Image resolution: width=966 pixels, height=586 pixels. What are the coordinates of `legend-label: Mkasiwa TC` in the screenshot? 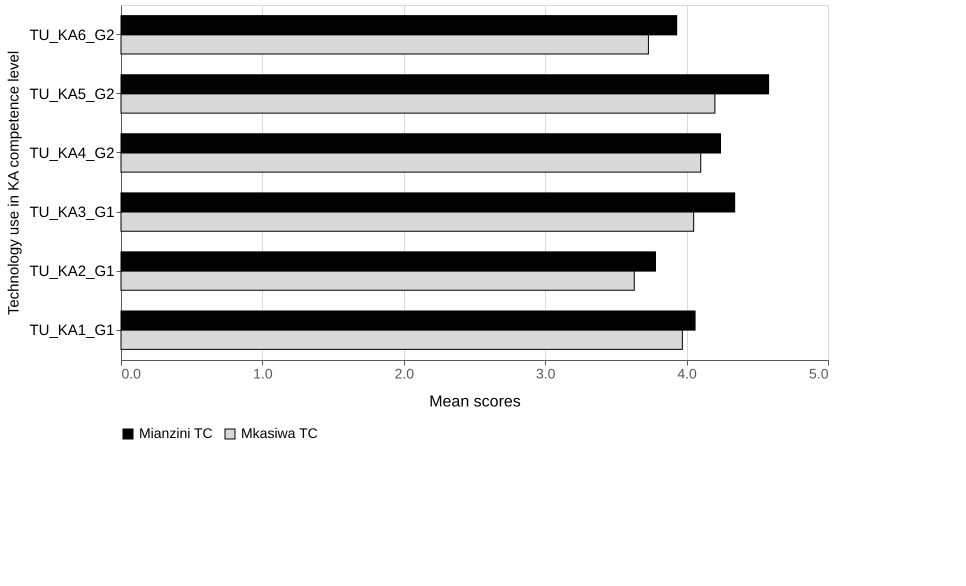 It's located at (279, 433).